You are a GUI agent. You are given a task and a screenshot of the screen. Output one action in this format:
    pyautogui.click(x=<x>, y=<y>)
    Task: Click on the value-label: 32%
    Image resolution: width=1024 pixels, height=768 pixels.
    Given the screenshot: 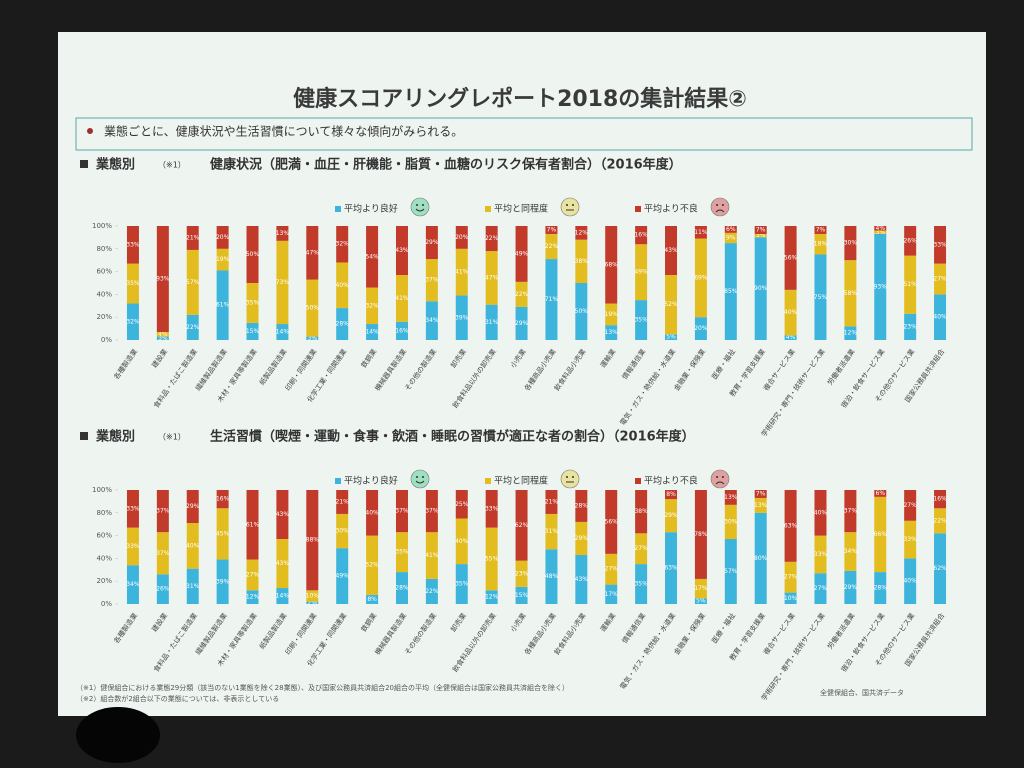 What is the action you would take?
    pyautogui.click(x=343, y=244)
    